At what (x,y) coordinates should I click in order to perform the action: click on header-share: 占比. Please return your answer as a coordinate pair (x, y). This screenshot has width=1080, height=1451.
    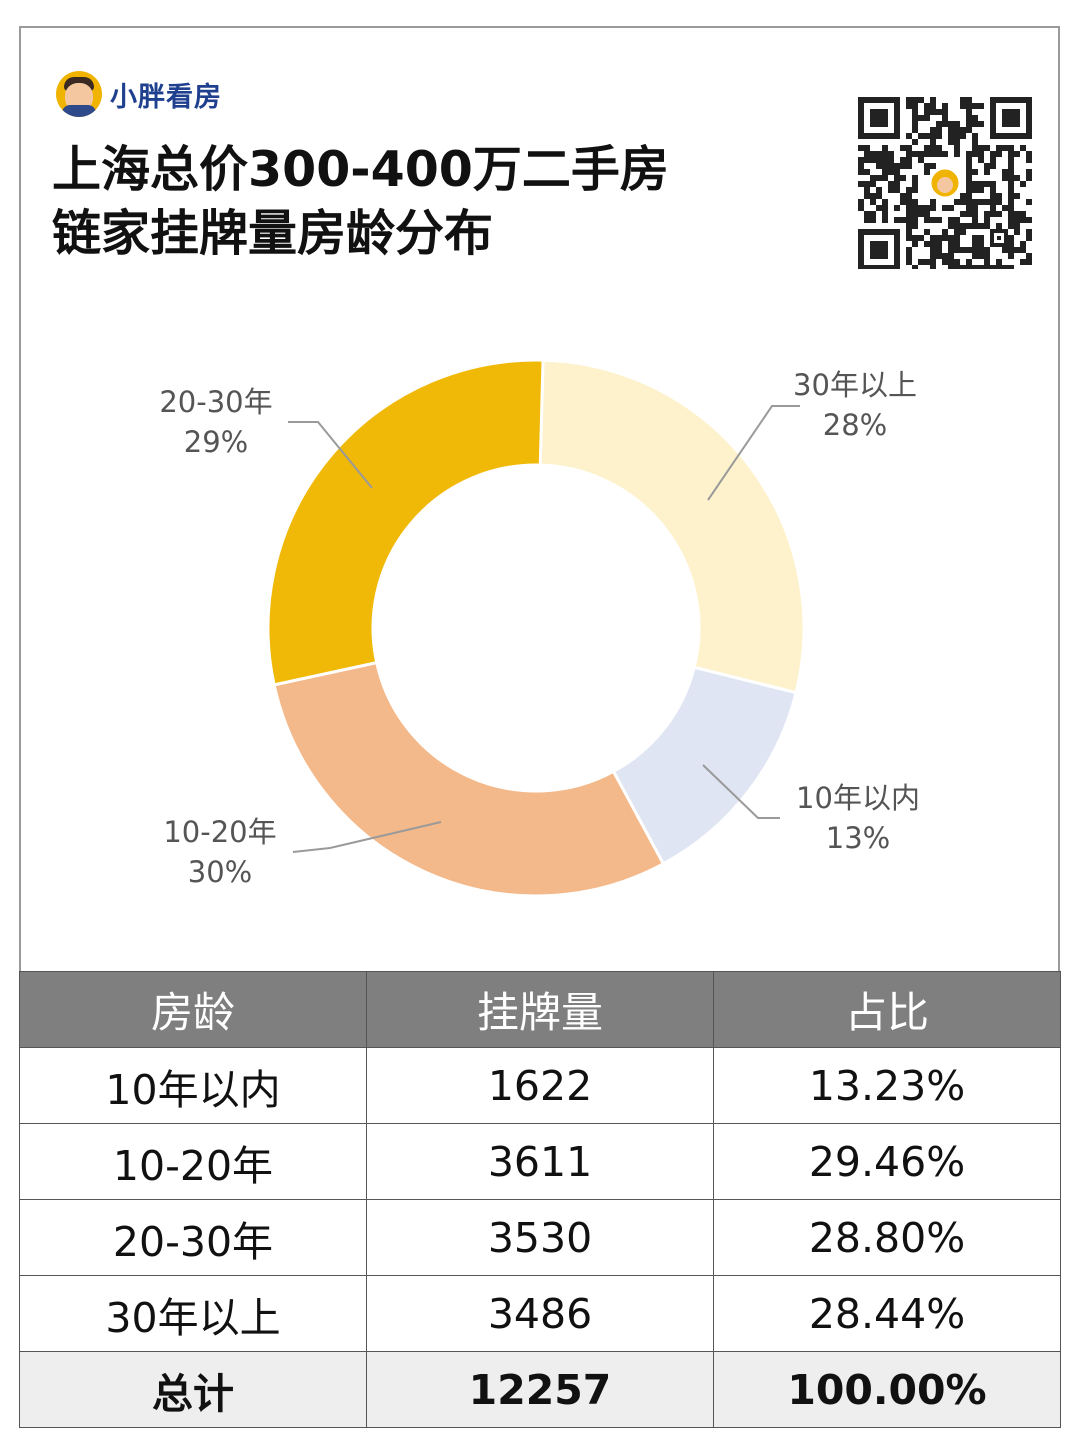
    Looking at the image, I should click on (887, 1009).